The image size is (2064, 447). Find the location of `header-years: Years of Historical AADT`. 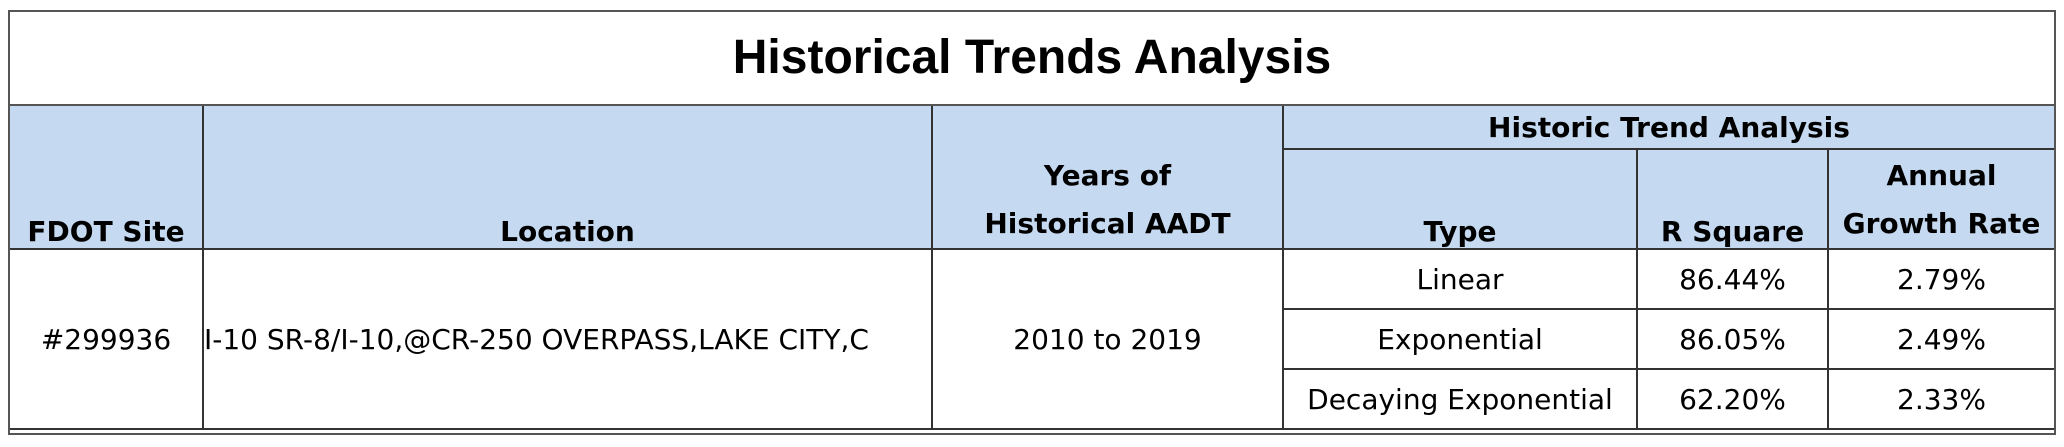

header-years: Years of Historical AADT is located at coordinates (1107, 178).